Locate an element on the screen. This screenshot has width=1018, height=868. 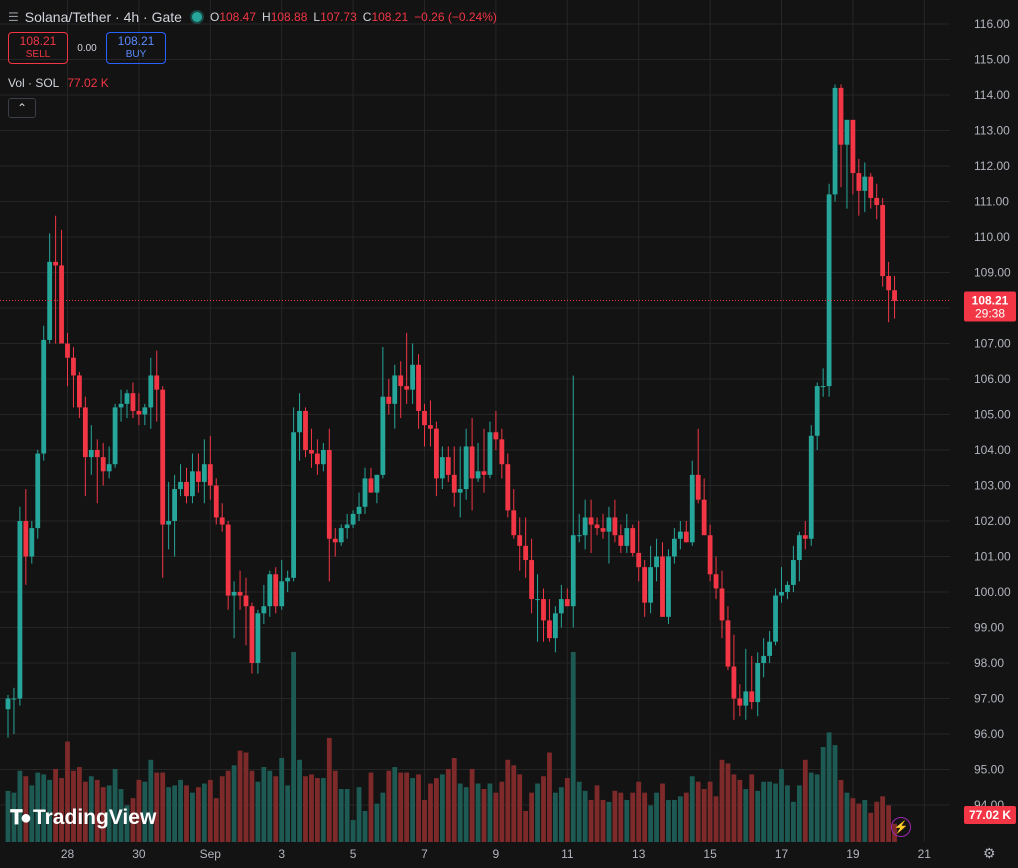
spread-value: 0.00 is located at coordinates (87, 48).